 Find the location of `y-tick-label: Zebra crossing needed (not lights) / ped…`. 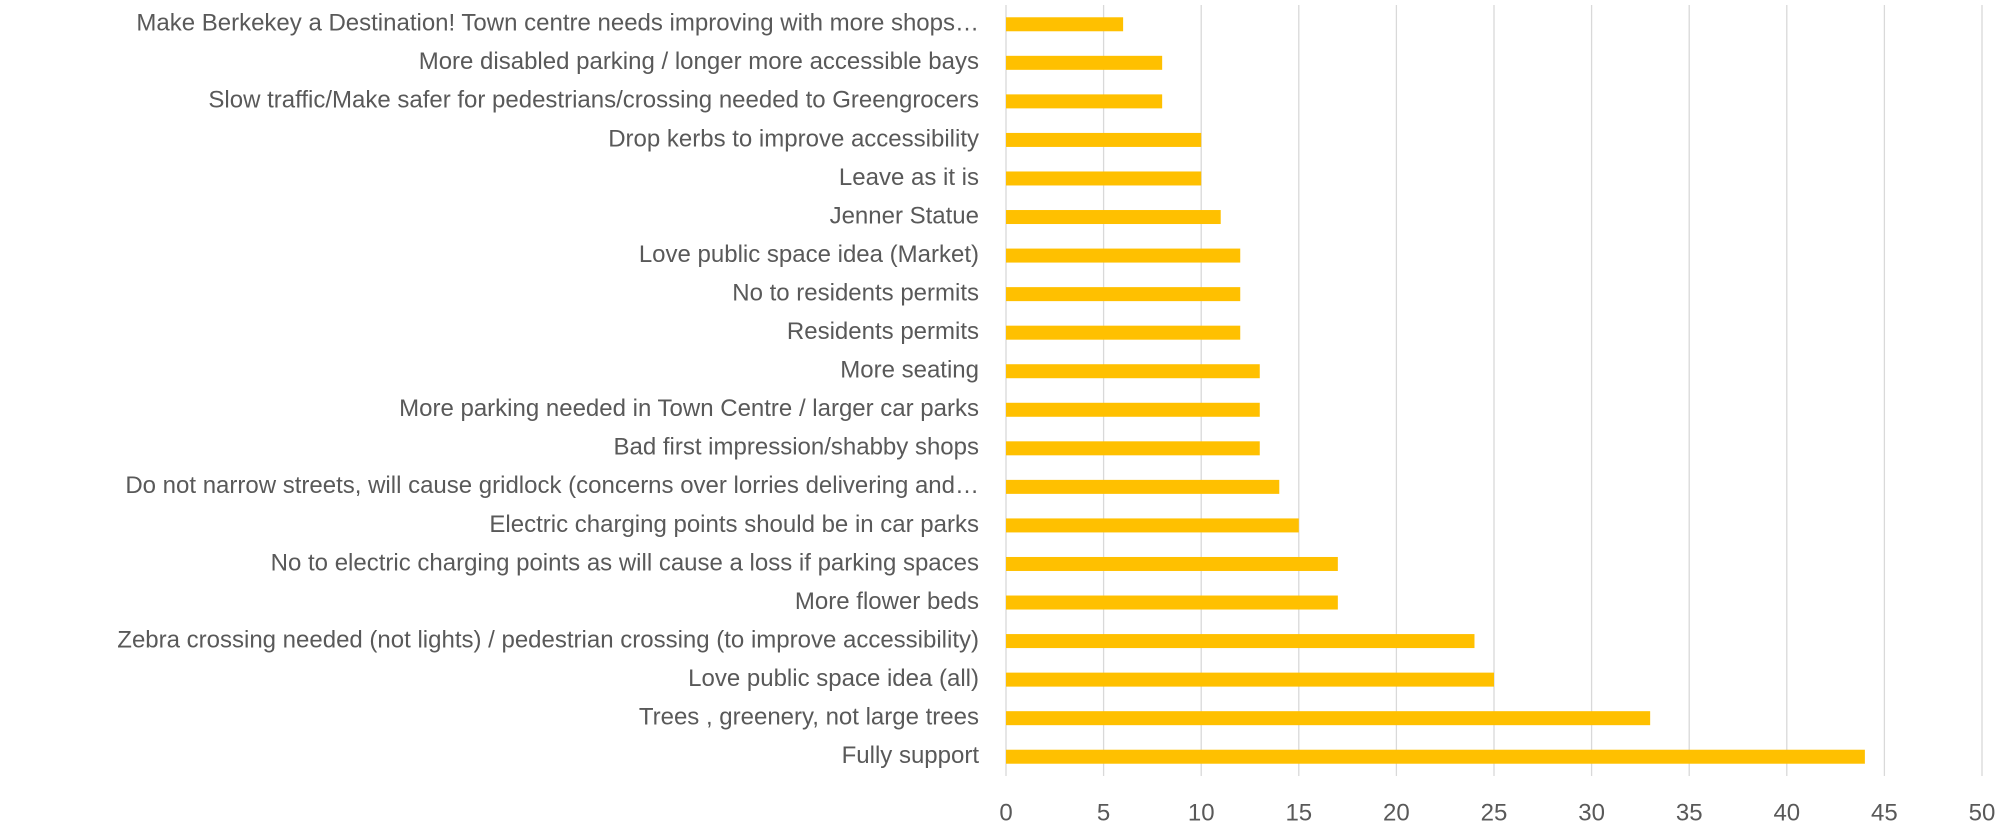

y-tick-label: Zebra crossing needed (not lights) / ped… is located at coordinates (548, 639).